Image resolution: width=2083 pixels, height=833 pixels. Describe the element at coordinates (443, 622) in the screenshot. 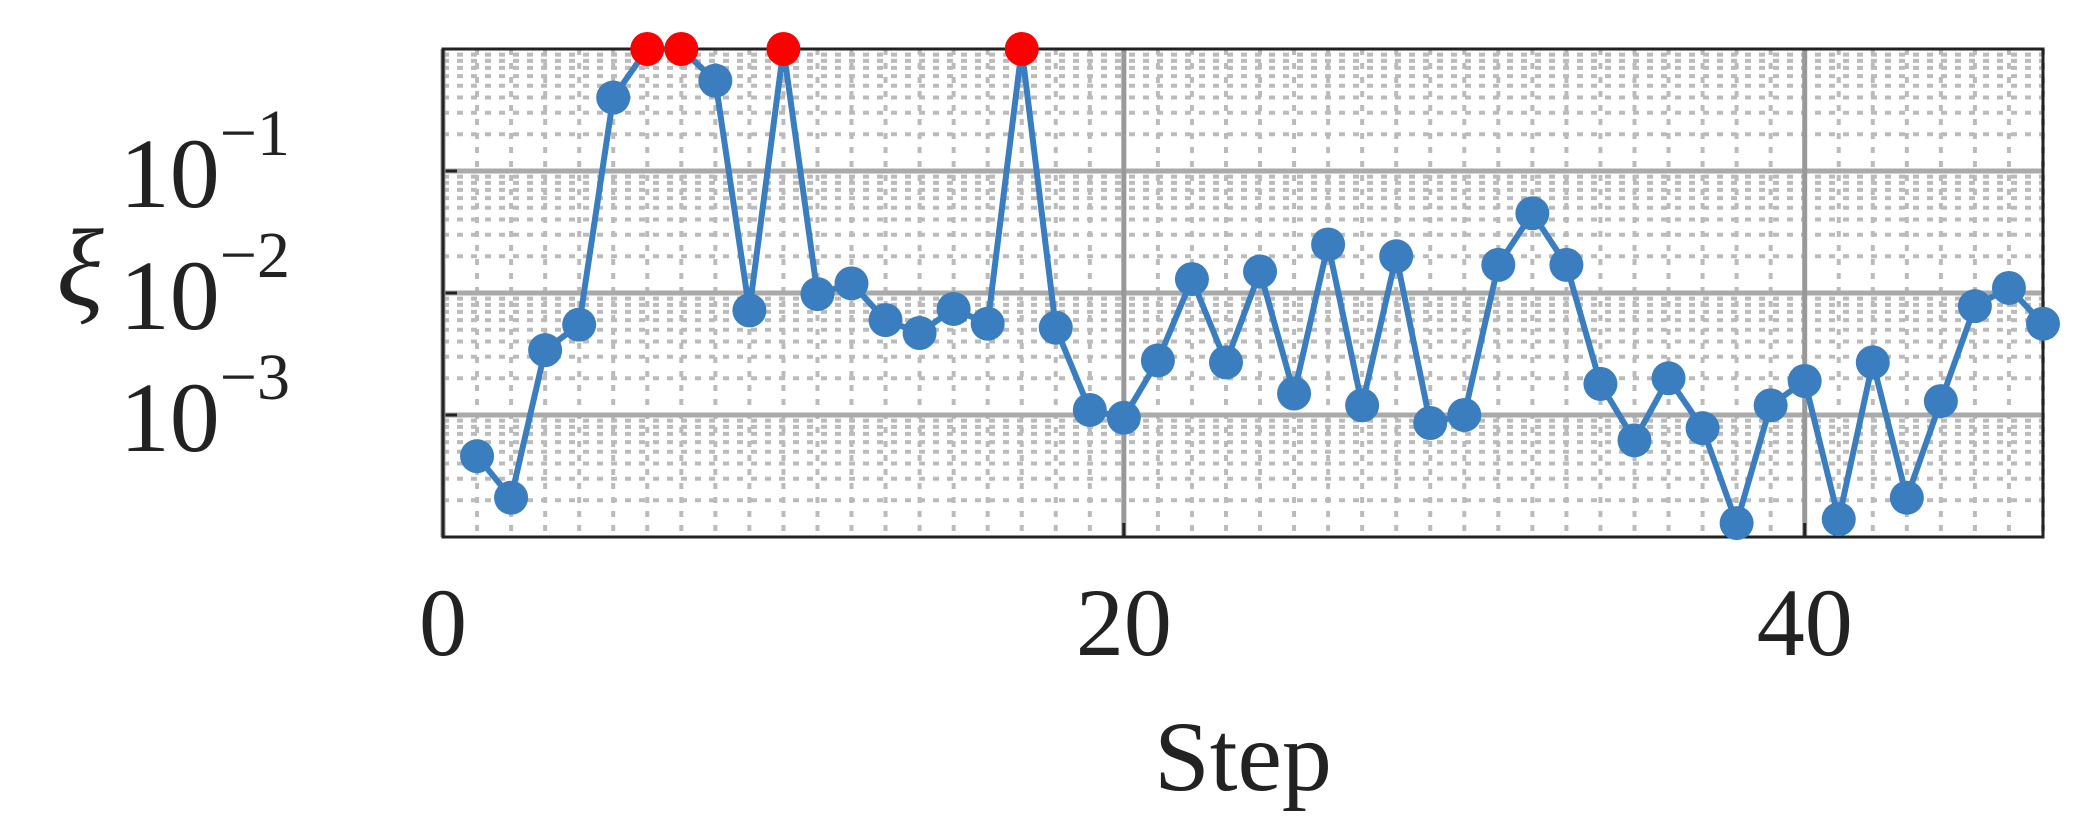

I see `x-tick-label: 0` at that location.